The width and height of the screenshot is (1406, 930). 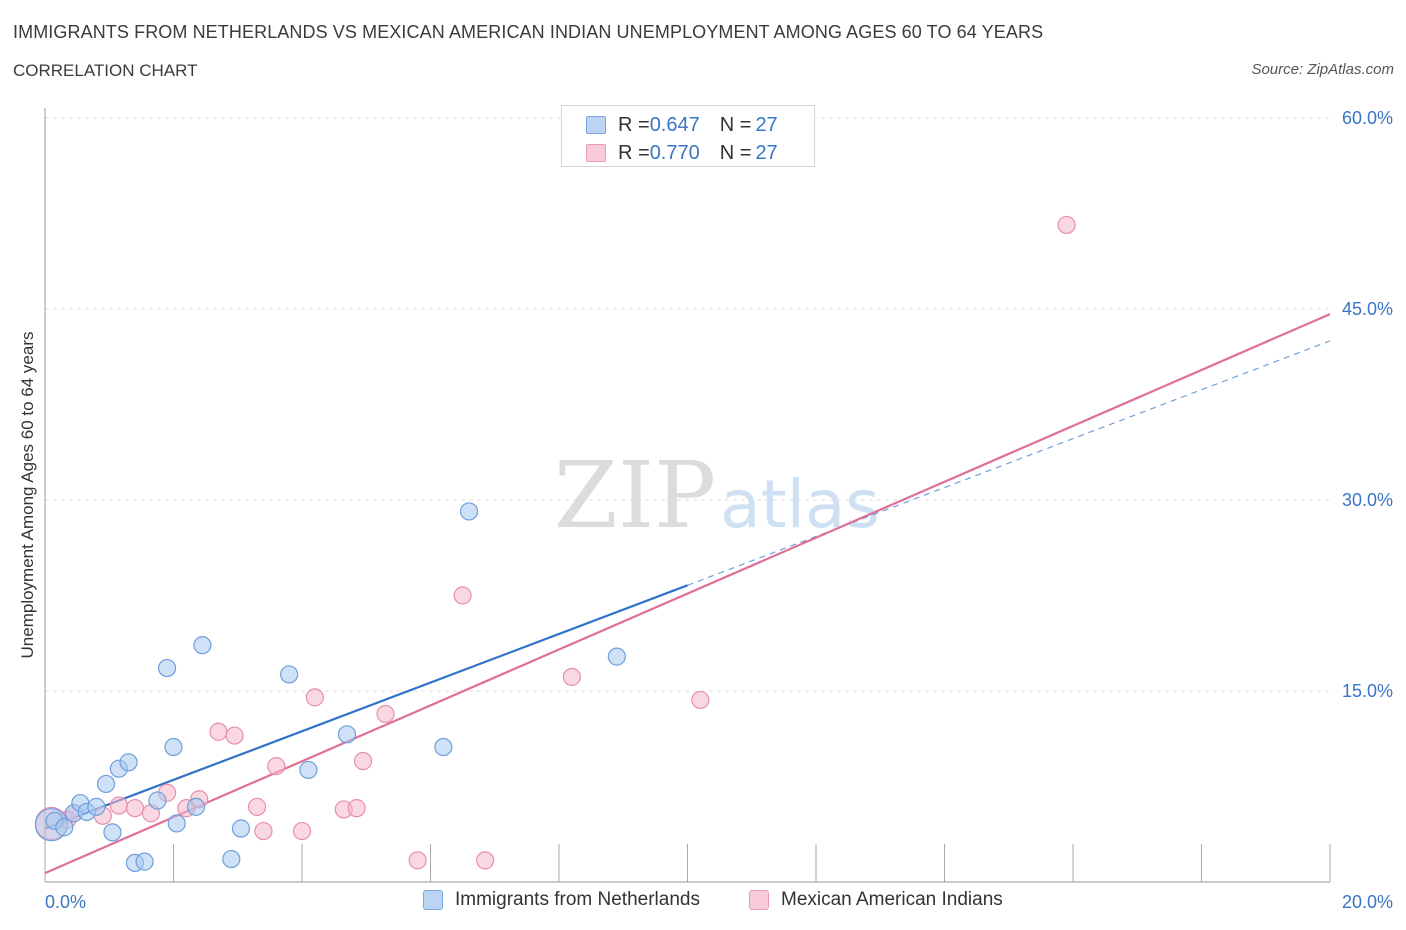 I want to click on y-tick-label: 30.0%, so click(x=1367, y=500).